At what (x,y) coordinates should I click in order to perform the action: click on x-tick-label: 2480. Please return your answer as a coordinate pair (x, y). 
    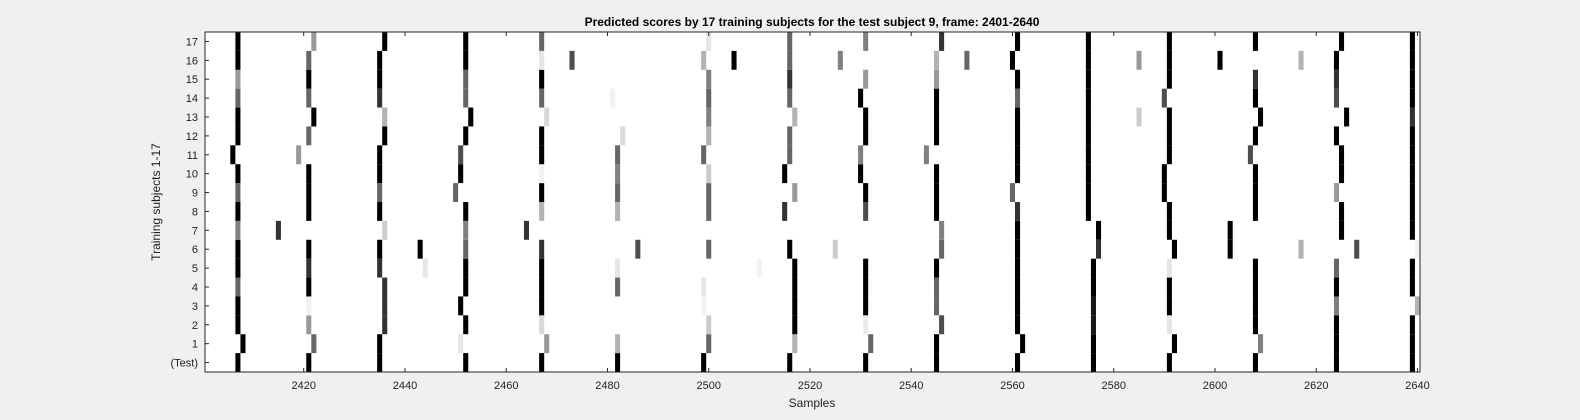
    Looking at the image, I should click on (607, 386).